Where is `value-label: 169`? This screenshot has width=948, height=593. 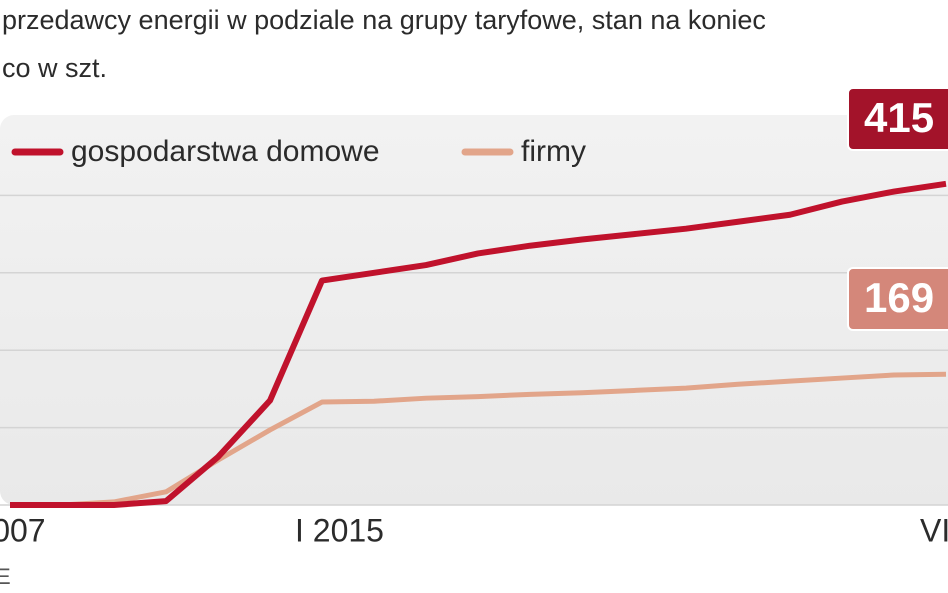 value-label: 169 is located at coordinates (899, 297).